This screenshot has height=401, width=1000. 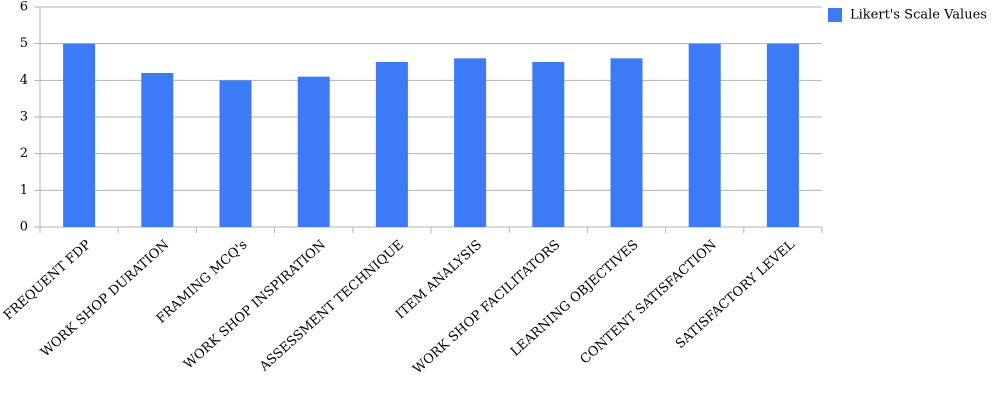 What do you see at coordinates (439, 279) in the screenshot?
I see `x-tick-label: ITEM ANALYSIS` at bounding box center [439, 279].